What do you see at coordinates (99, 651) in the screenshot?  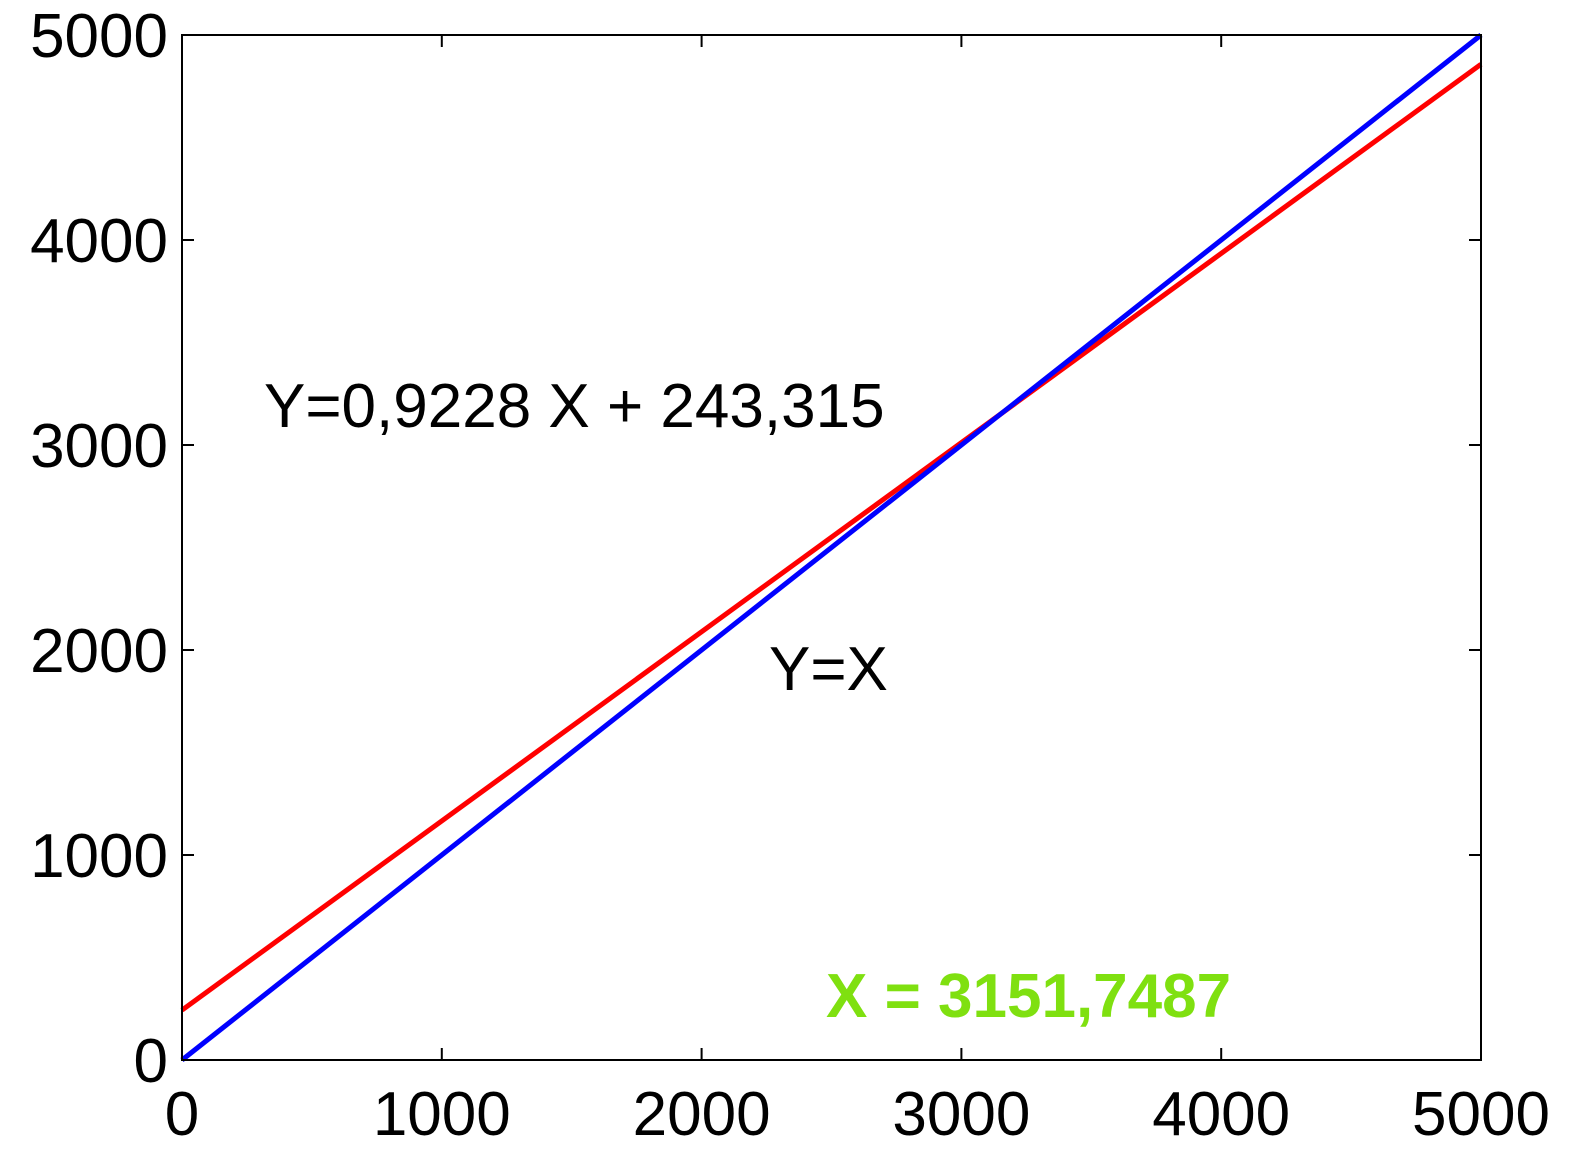 I see `y-tick-label: 2000` at bounding box center [99, 651].